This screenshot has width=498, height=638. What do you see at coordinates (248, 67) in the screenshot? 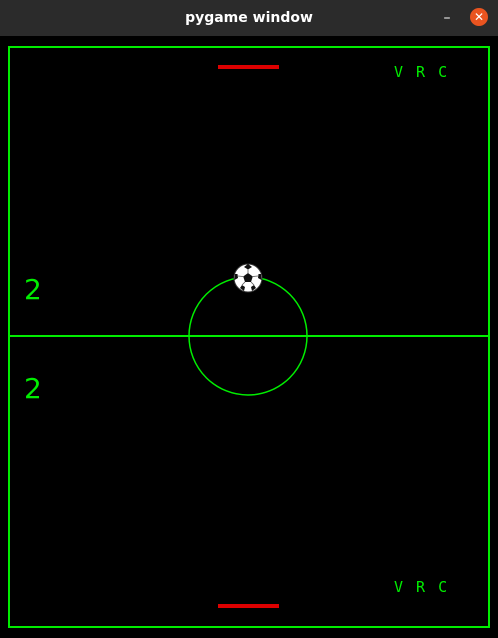
I see `top-paddle` at bounding box center [248, 67].